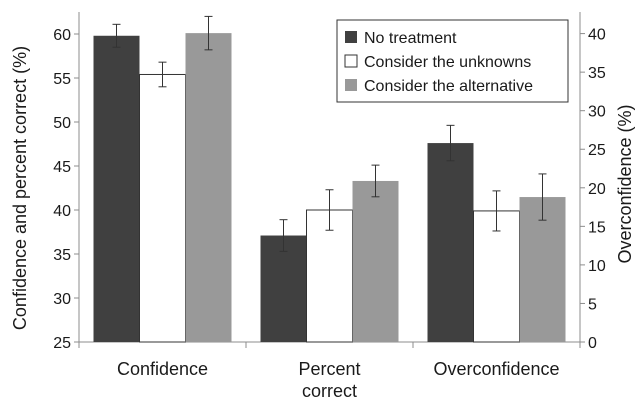 The image size is (642, 402). I want to click on category-label: Confidence, so click(162, 369).